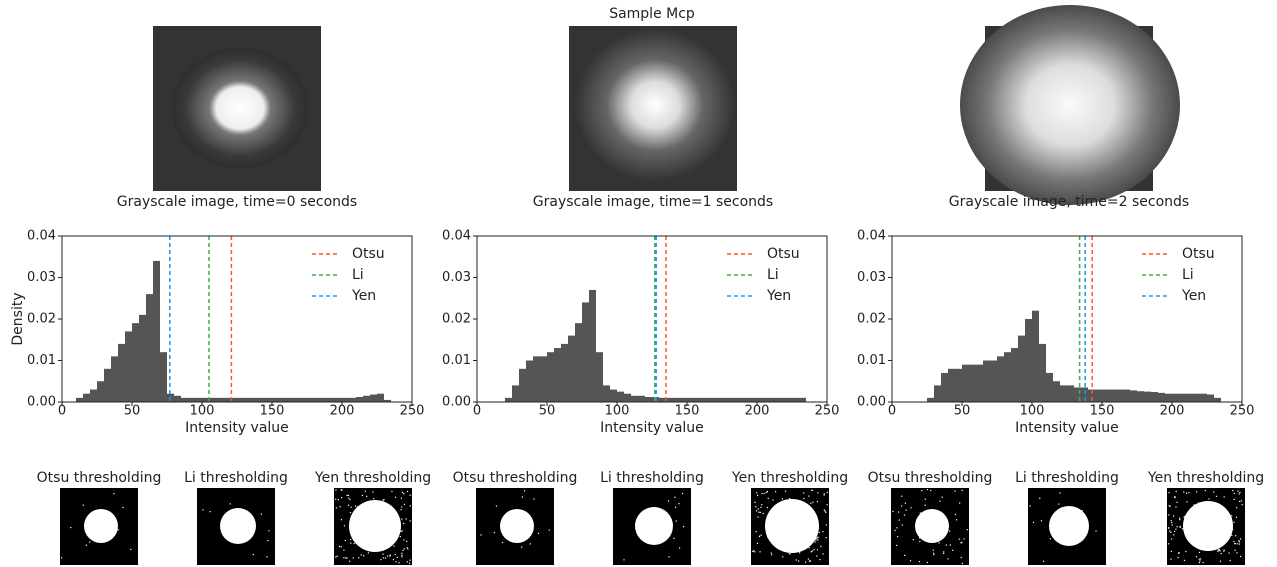 This screenshot has height=567, width=1277. What do you see at coordinates (1102, 411) in the screenshot?
I see `x-tick-label: 150` at bounding box center [1102, 411].